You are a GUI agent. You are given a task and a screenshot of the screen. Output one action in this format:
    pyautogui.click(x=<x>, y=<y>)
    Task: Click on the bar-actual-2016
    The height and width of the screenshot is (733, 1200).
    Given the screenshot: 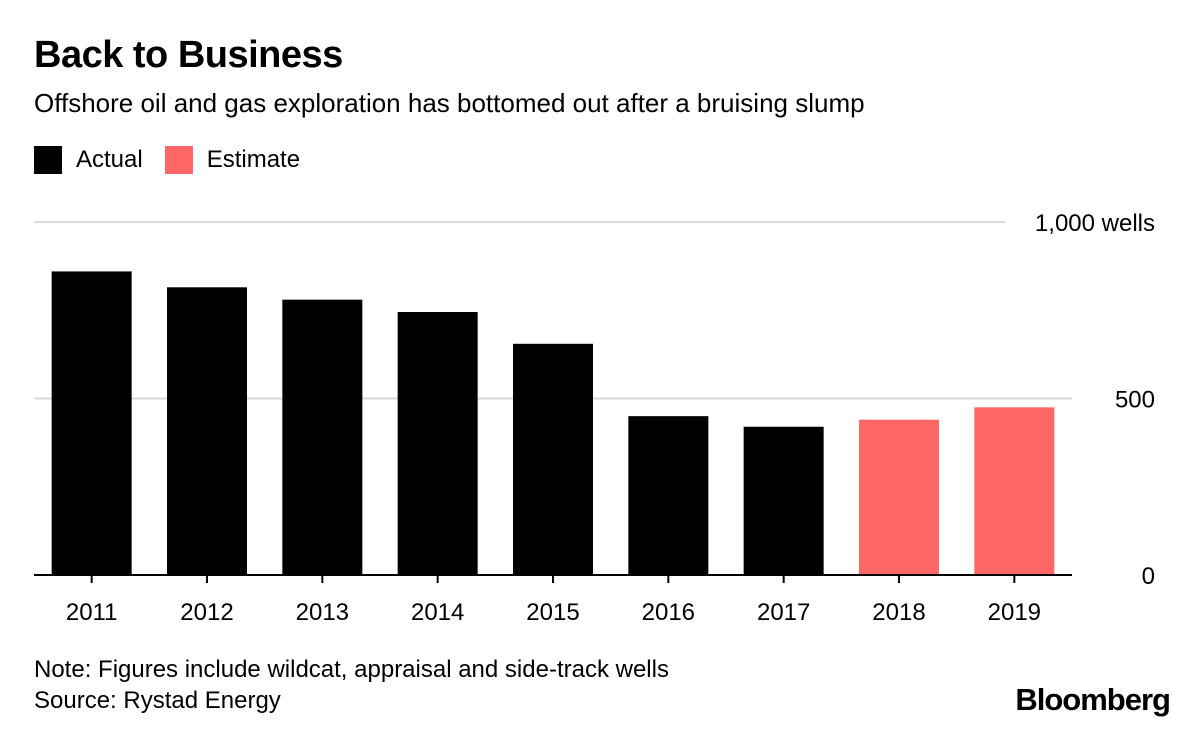 What is the action you would take?
    pyautogui.click(x=668, y=495)
    